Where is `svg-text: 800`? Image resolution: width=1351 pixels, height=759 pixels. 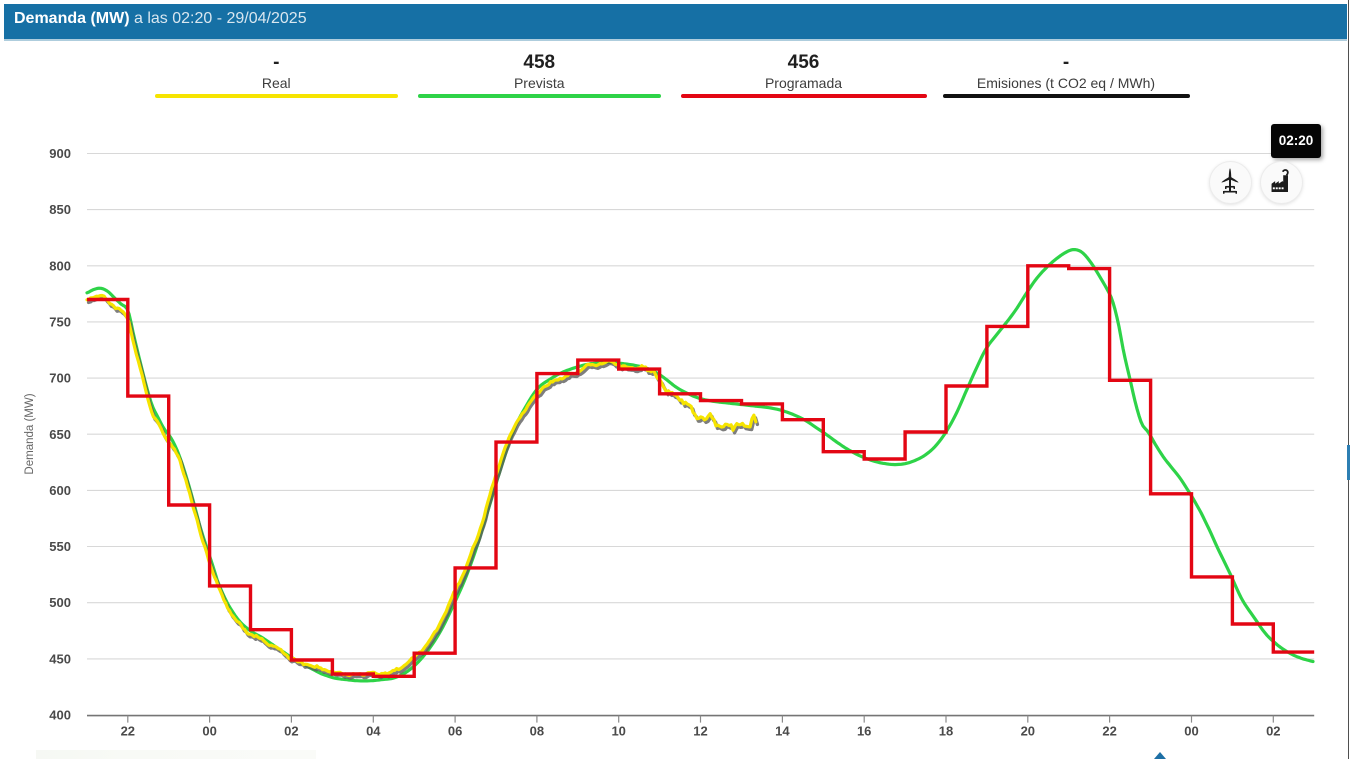
svg-text: 800 is located at coordinates (60, 265).